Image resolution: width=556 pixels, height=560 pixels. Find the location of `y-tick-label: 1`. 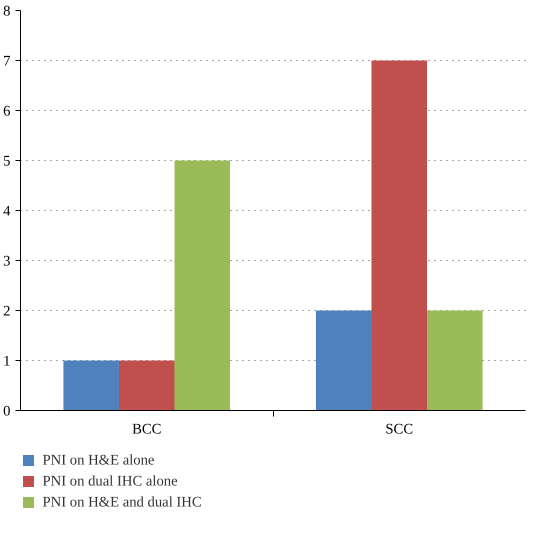

y-tick-label: 1 is located at coordinates (6, 362).